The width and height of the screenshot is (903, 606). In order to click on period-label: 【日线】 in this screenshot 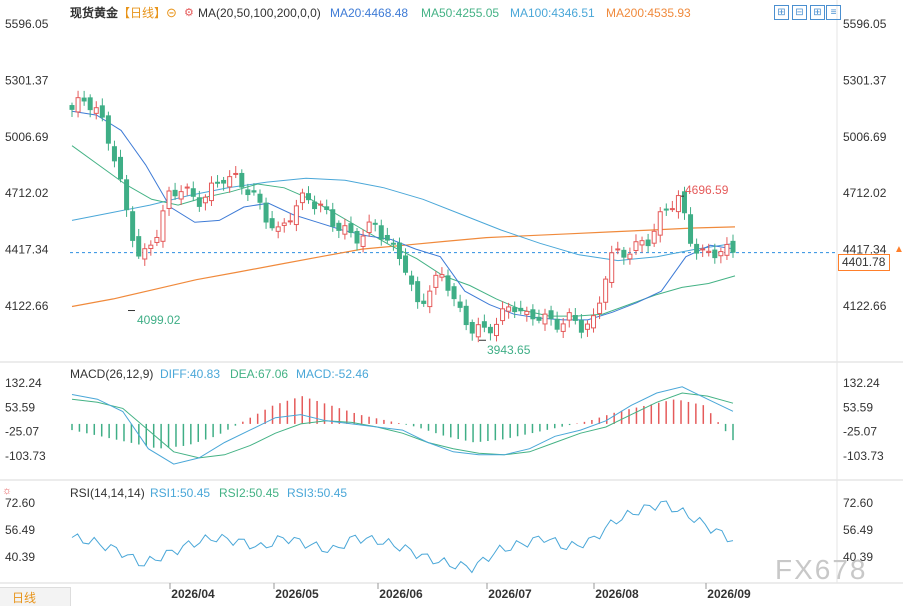, I will do `click(142, 13)`.